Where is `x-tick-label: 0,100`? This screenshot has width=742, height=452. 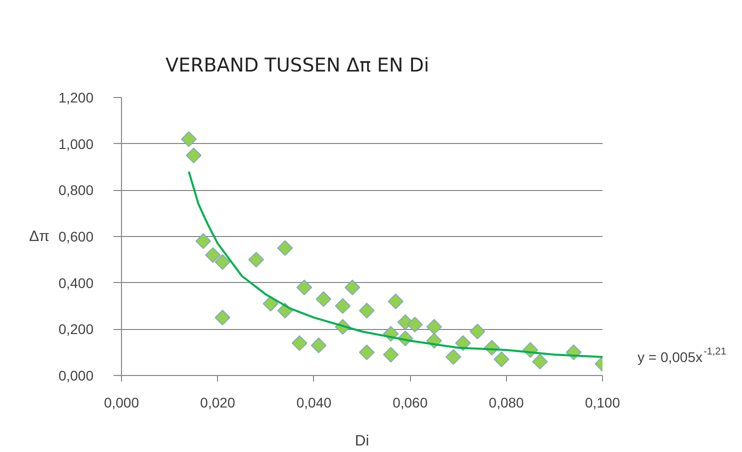 x-tick-label: 0,100 is located at coordinates (602, 402).